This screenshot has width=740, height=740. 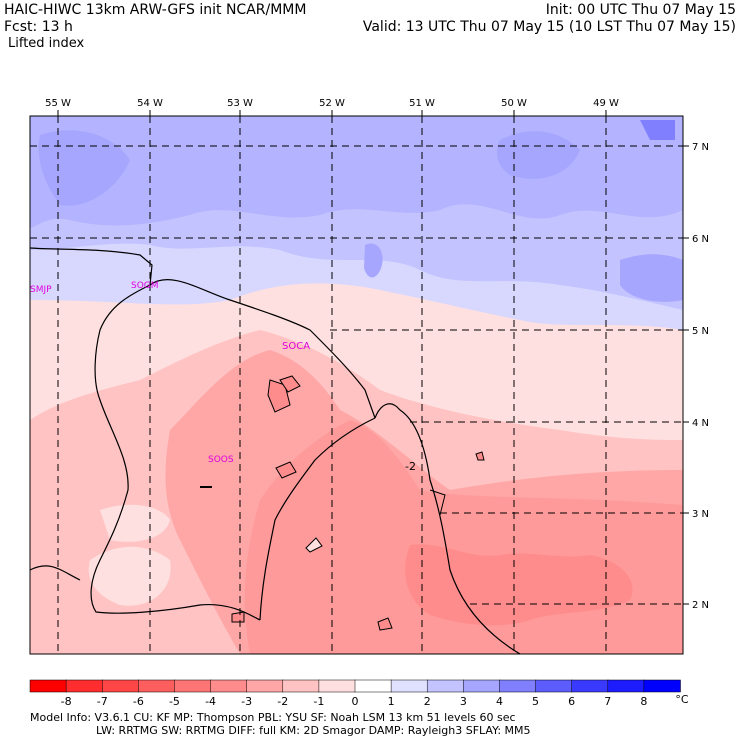 I want to click on border-south, so click(x=317, y=519).